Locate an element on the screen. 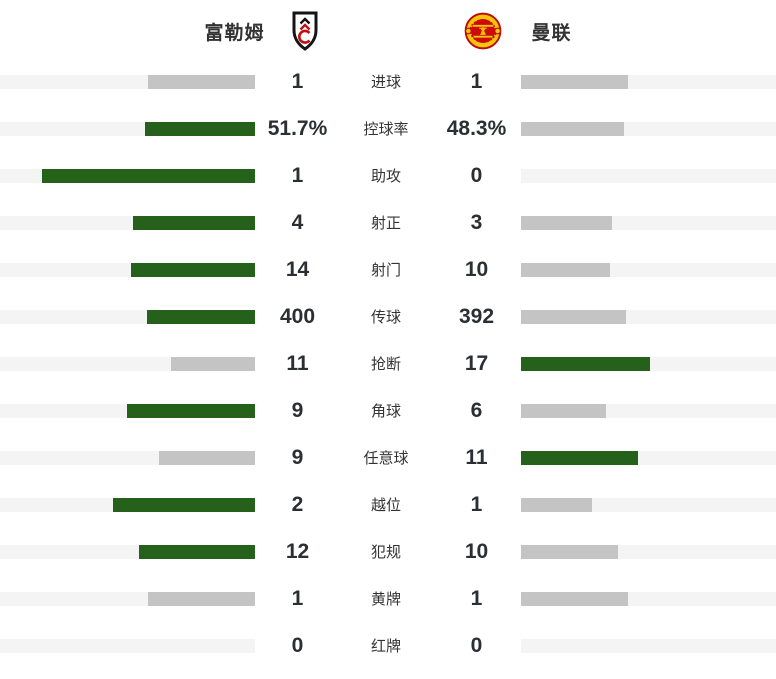 The width and height of the screenshot is (776, 679). stat-row: 1 进球 1 is located at coordinates (388, 81).